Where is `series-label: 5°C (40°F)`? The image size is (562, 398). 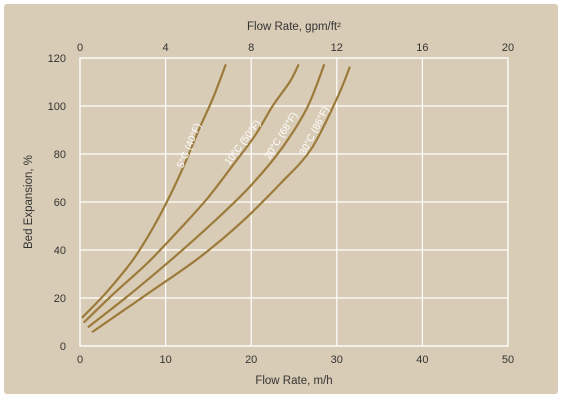
series-label: 5°C (40°F) is located at coordinates (190, 146).